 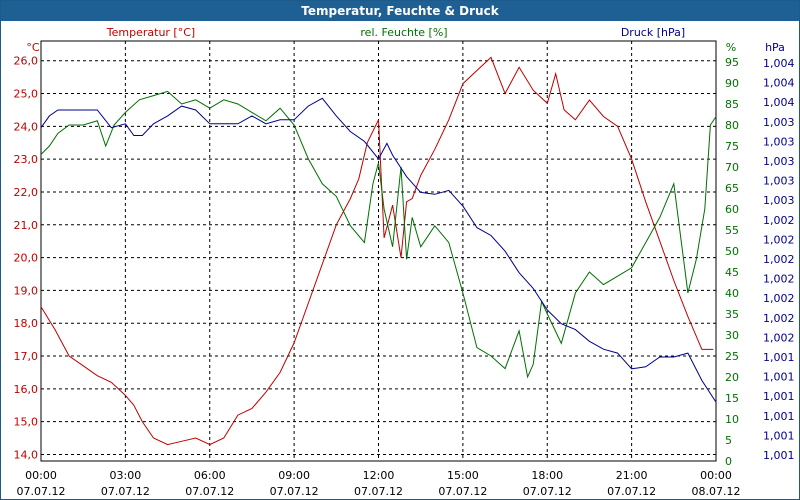 I want to click on window-title: Temperatur, Feuchte & Druck, so click(x=400, y=11).